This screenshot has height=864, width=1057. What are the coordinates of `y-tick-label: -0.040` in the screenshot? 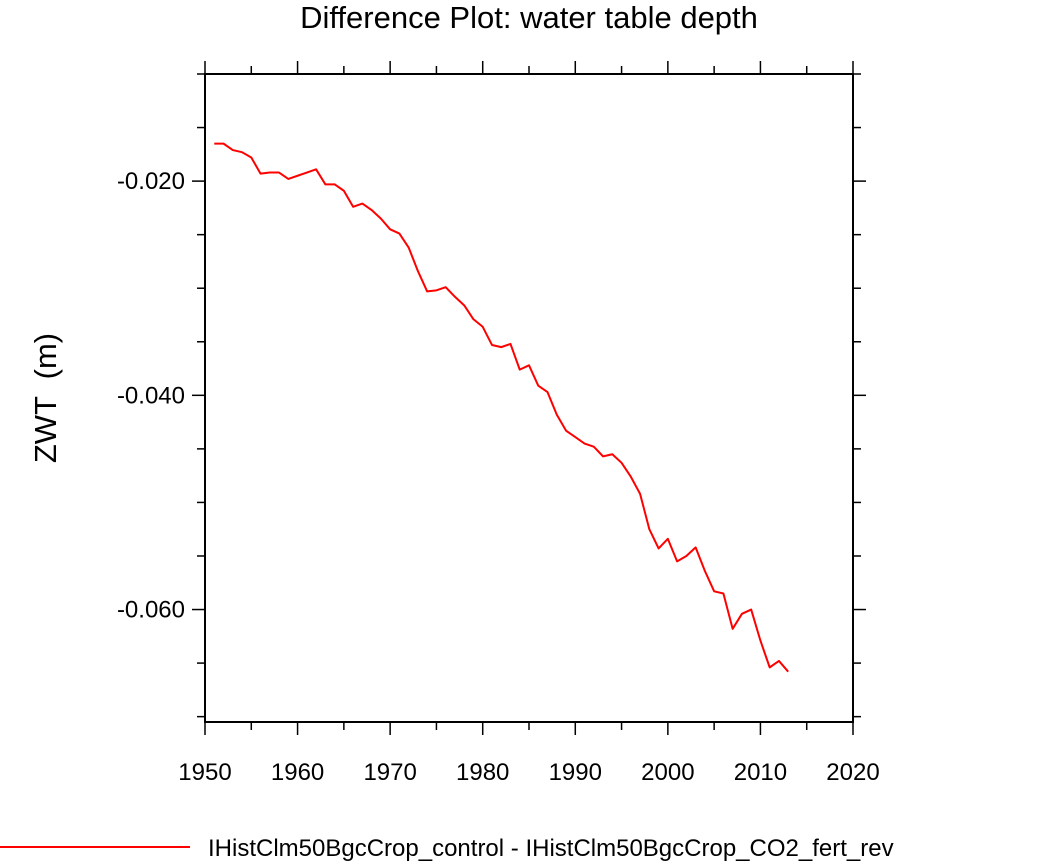 It's located at (151, 395).